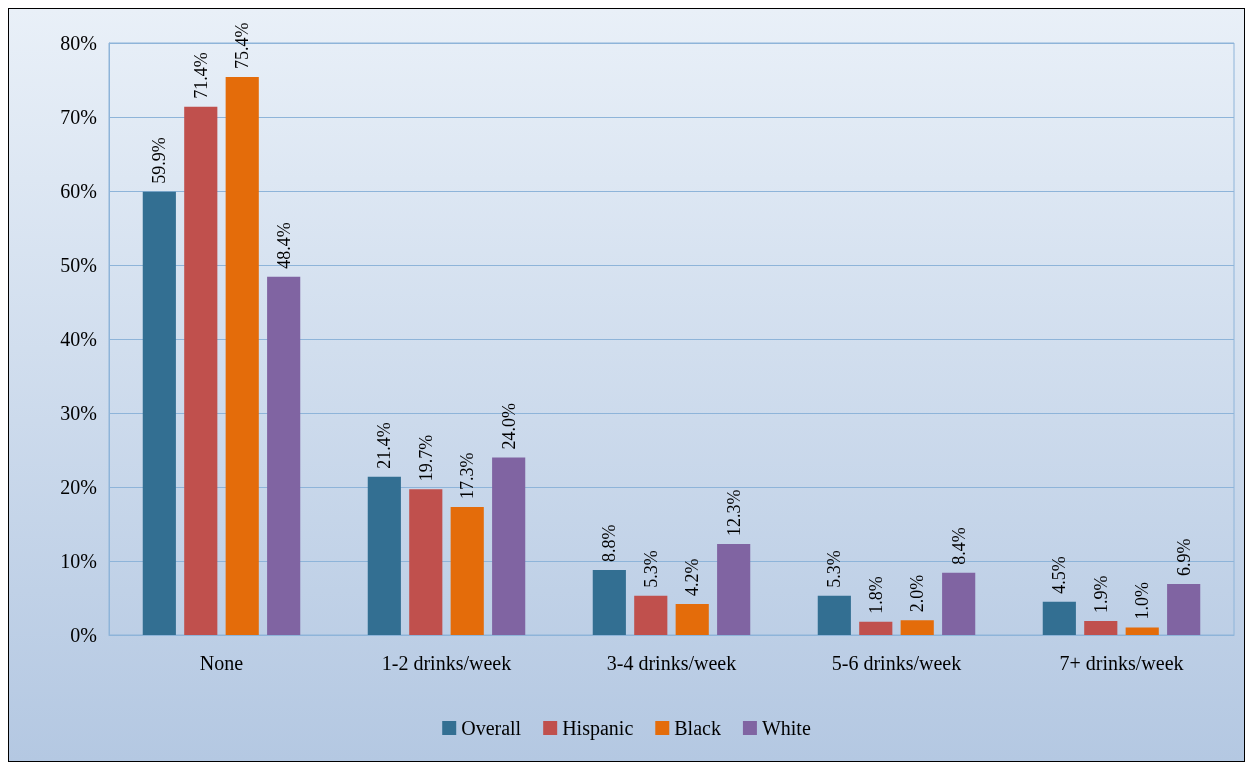 The width and height of the screenshot is (1253, 770). What do you see at coordinates (78, 487) in the screenshot?
I see `y-tick-label: 20%` at bounding box center [78, 487].